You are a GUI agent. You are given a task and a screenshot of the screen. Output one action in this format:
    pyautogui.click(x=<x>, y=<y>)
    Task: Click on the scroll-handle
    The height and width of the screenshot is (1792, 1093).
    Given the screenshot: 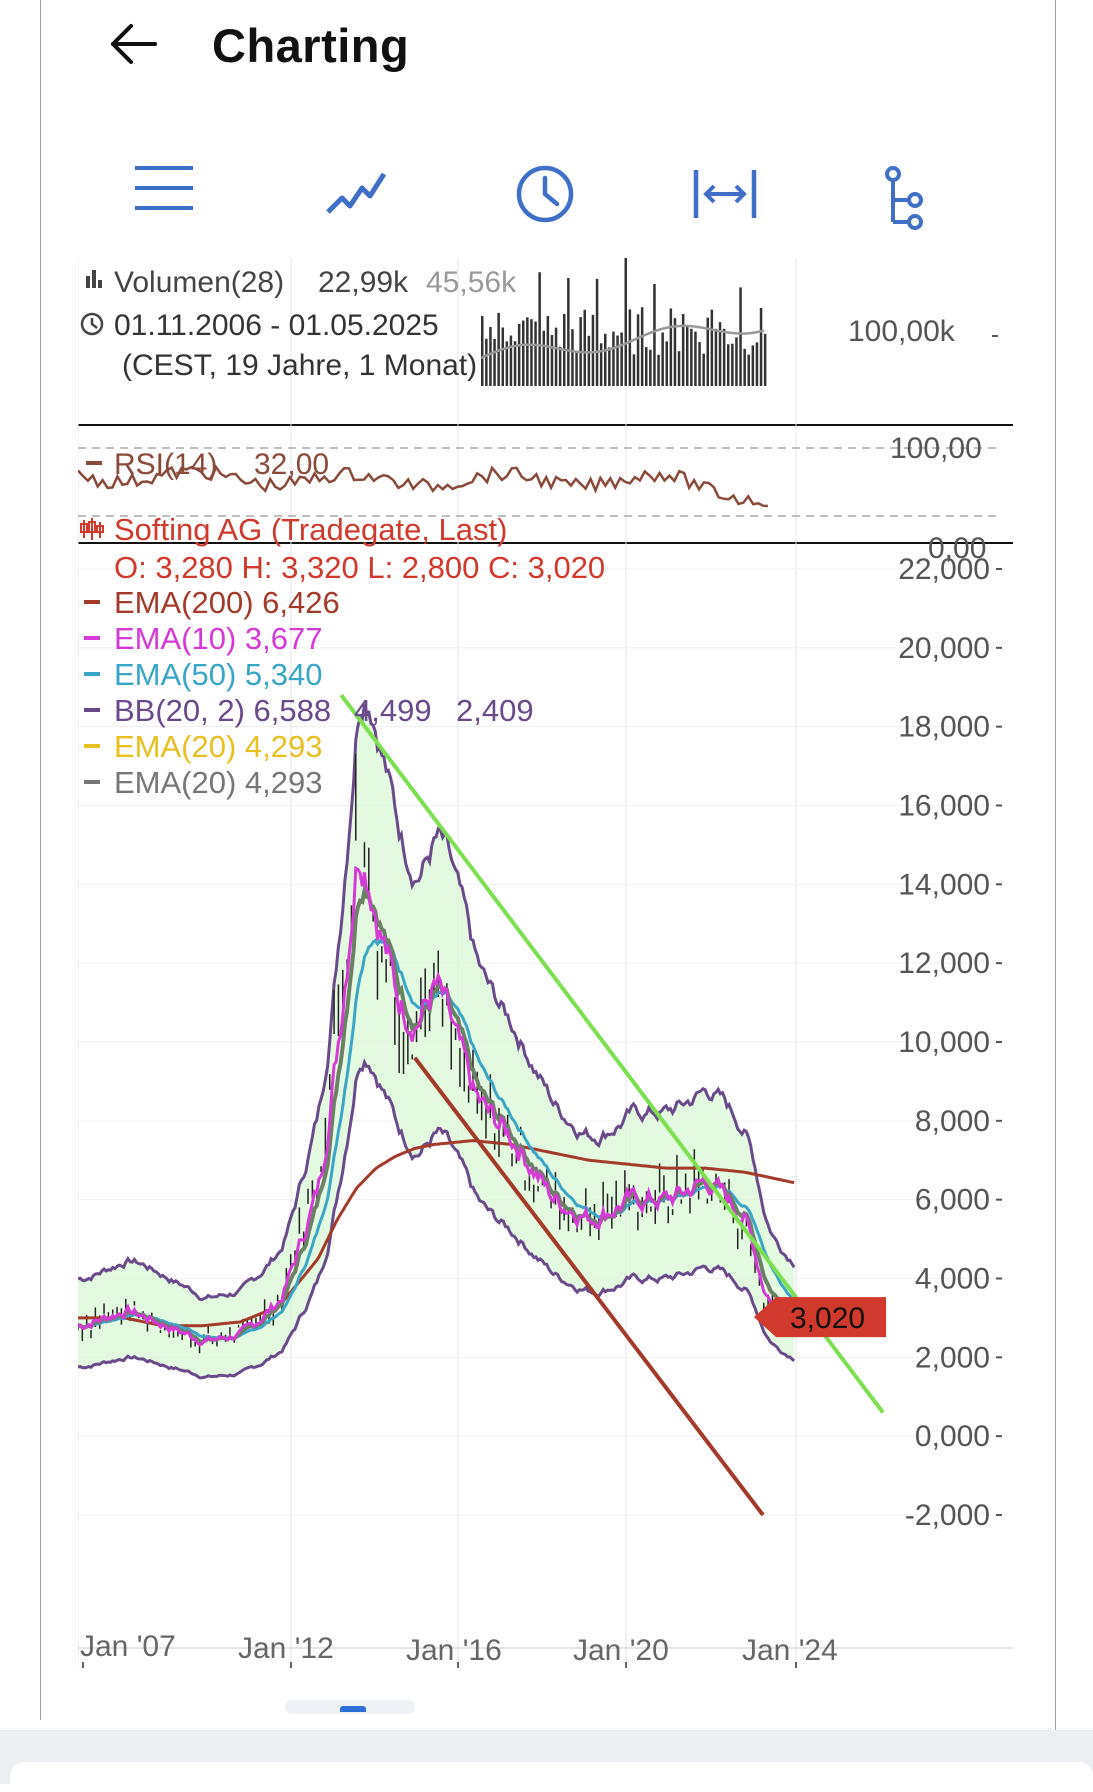 What is the action you would take?
    pyautogui.click(x=353, y=1709)
    